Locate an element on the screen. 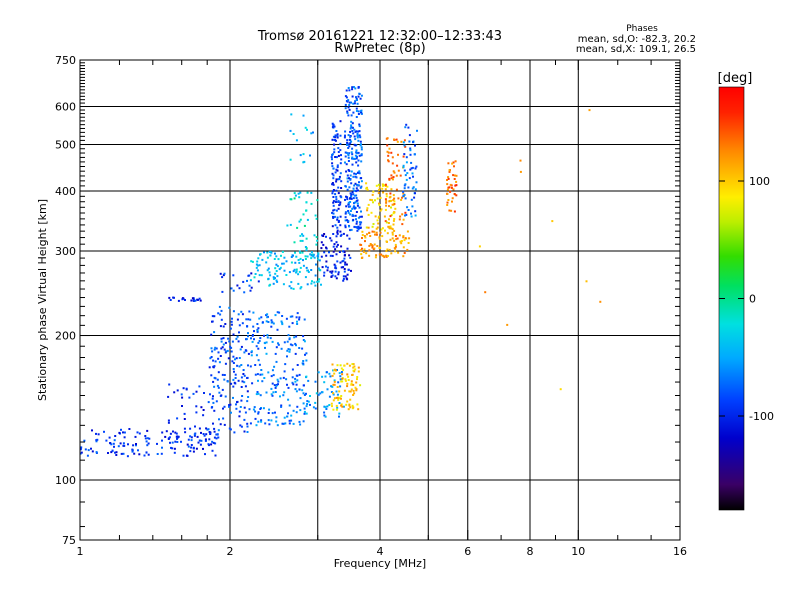 The width and height of the screenshot is (800, 600). colorbar-label: [deg] is located at coordinates (735, 78).